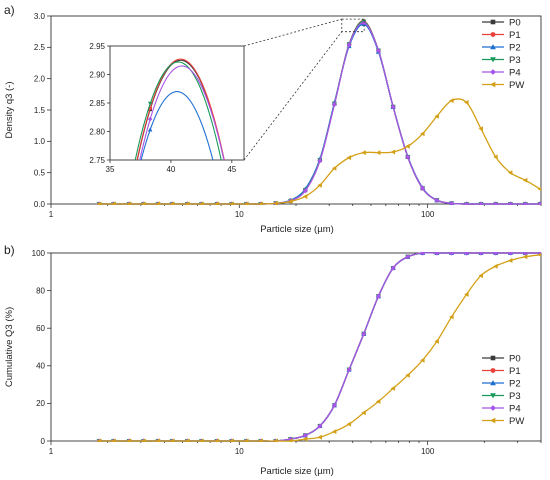  What do you see at coordinates (39, 253) in the screenshot?
I see `y-tick-label: 100` at bounding box center [39, 253].